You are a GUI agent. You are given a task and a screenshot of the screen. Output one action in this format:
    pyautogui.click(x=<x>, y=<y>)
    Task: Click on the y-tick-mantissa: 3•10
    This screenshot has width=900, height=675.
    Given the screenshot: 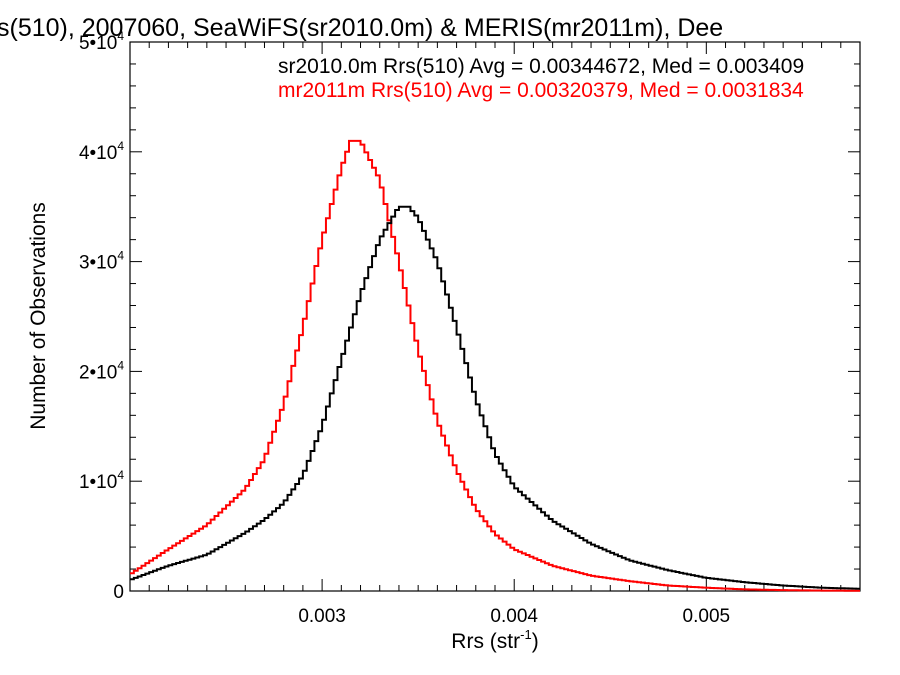 What is the action you would take?
    pyautogui.click(x=98, y=263)
    